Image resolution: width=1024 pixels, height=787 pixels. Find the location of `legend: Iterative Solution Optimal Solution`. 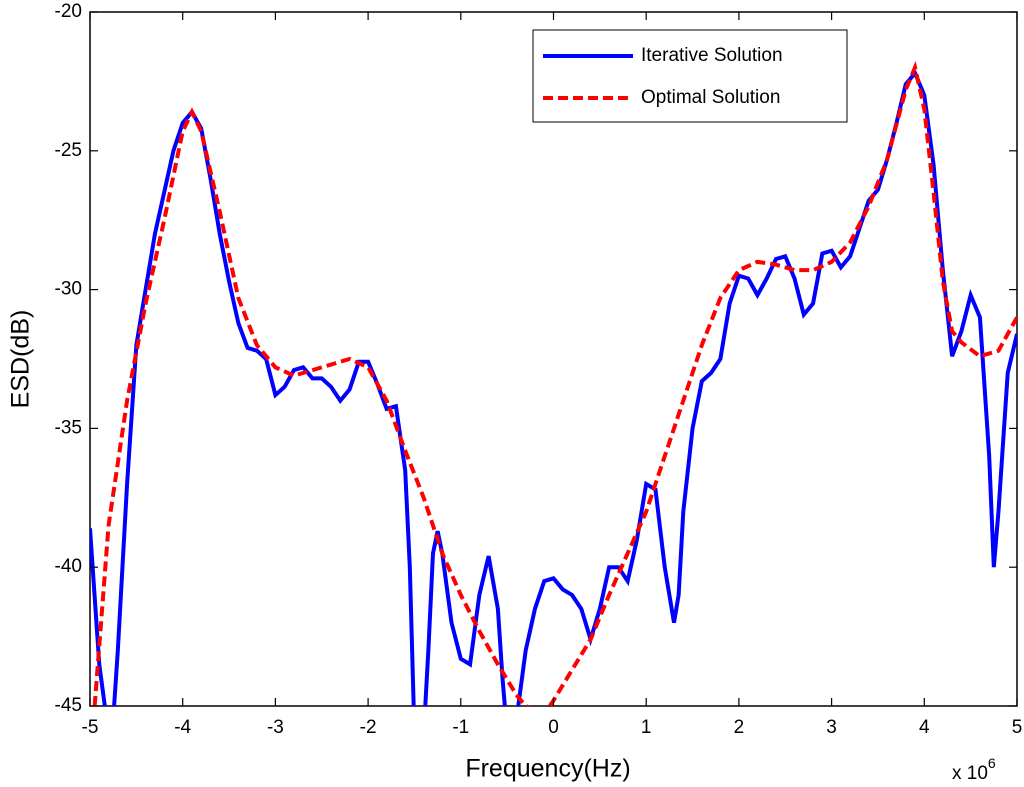

legend: Iterative Solution Optimal Solution is located at coordinates (690, 76).